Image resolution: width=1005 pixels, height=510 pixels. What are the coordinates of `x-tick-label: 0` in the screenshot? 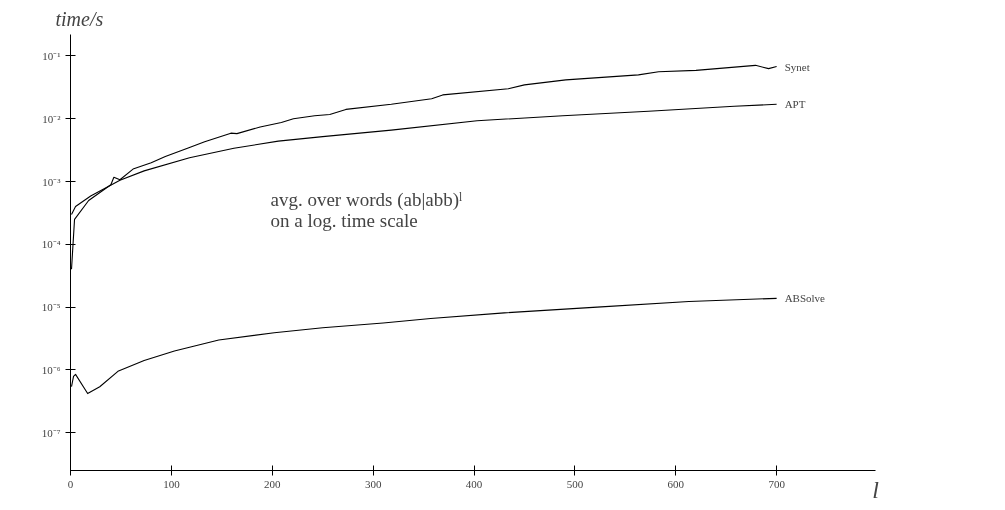 It's located at (70, 483).